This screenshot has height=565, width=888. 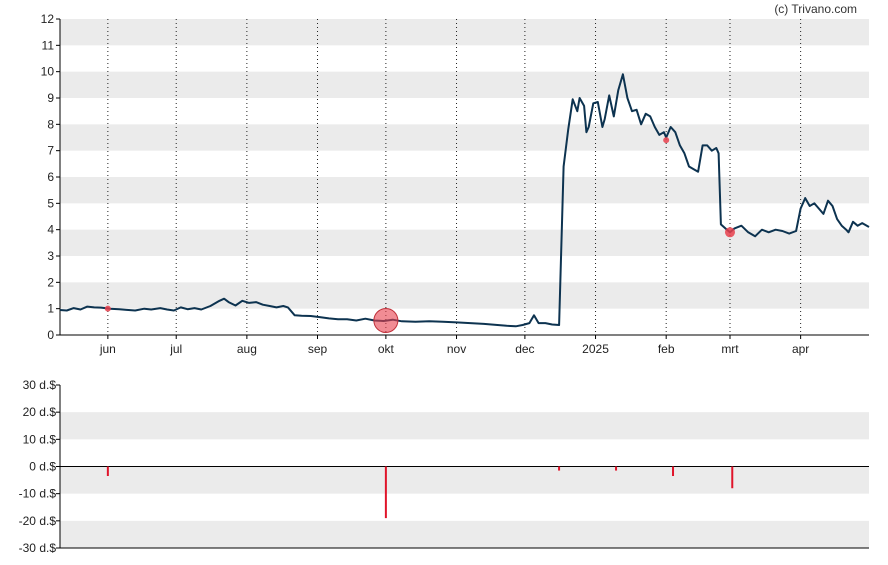 What do you see at coordinates (38, 494) in the screenshot?
I see `y-tick-label: -10 d.$` at bounding box center [38, 494].